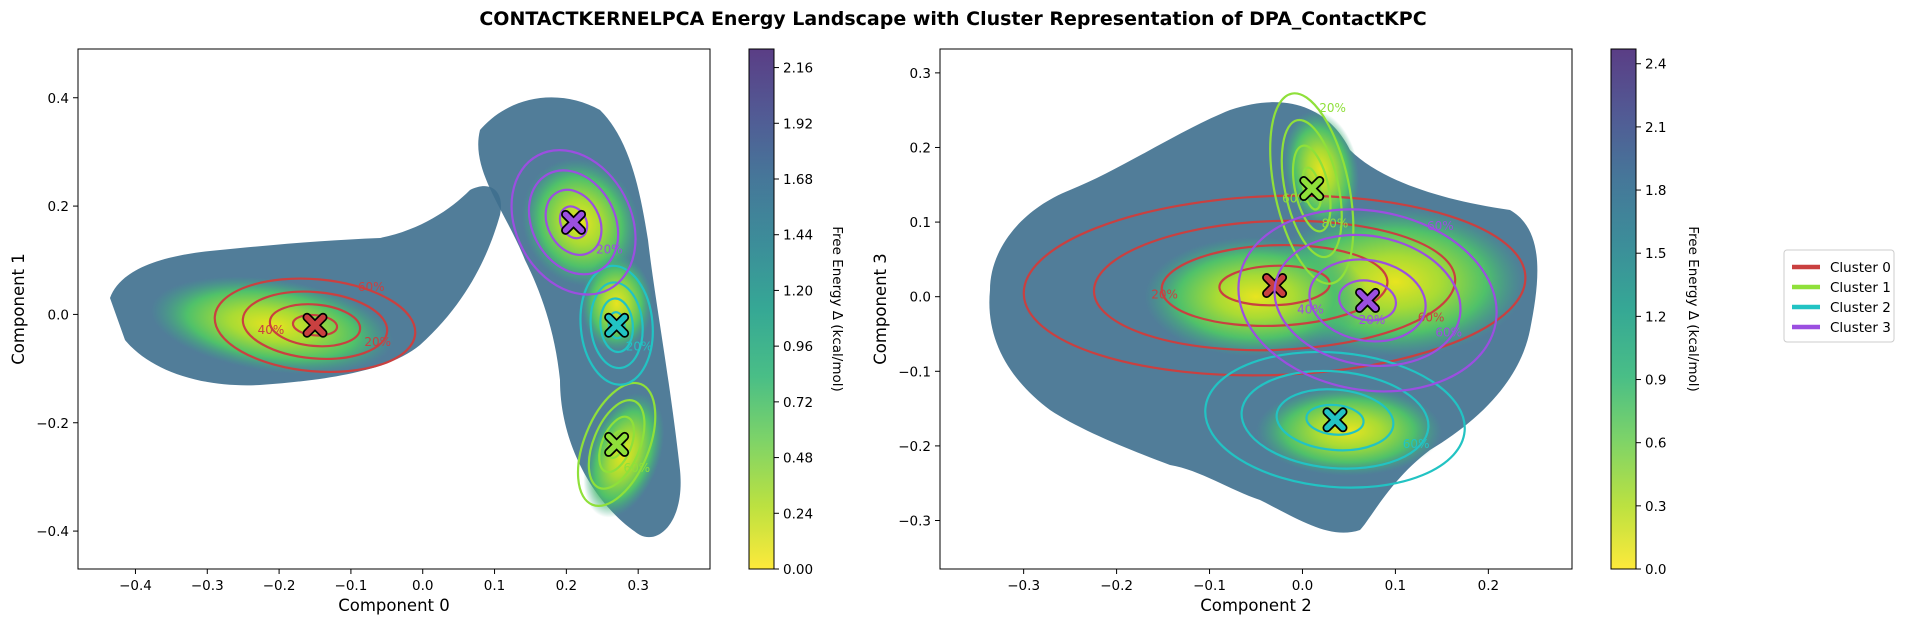  I want to click on colorbar-label: Free Energy Δ (kcal/mol), so click(837, 309).